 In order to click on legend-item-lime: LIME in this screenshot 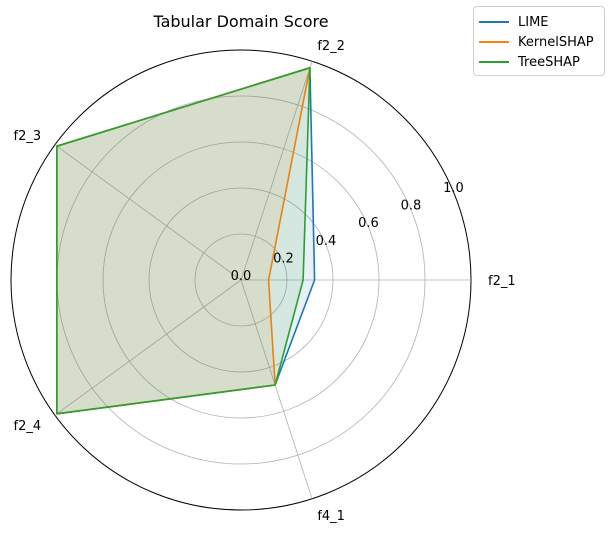, I will do `click(539, 22)`.